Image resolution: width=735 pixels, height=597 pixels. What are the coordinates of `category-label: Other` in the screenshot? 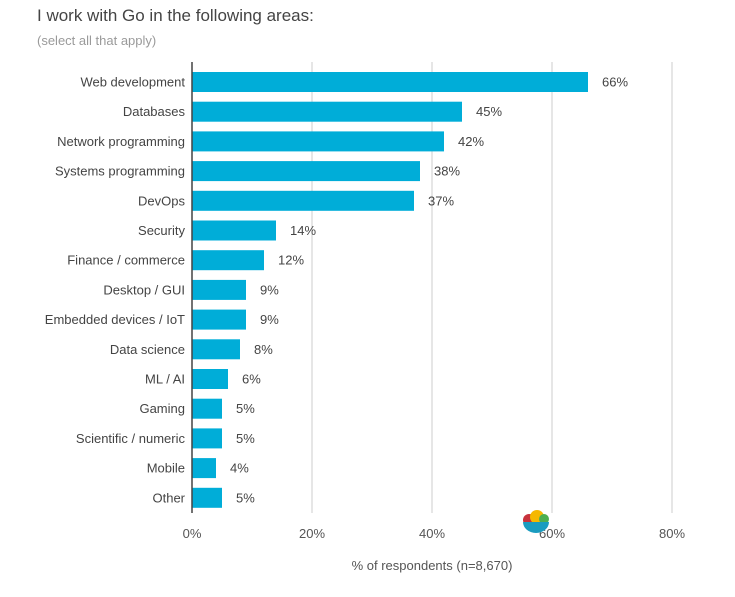 It's located at (168, 497).